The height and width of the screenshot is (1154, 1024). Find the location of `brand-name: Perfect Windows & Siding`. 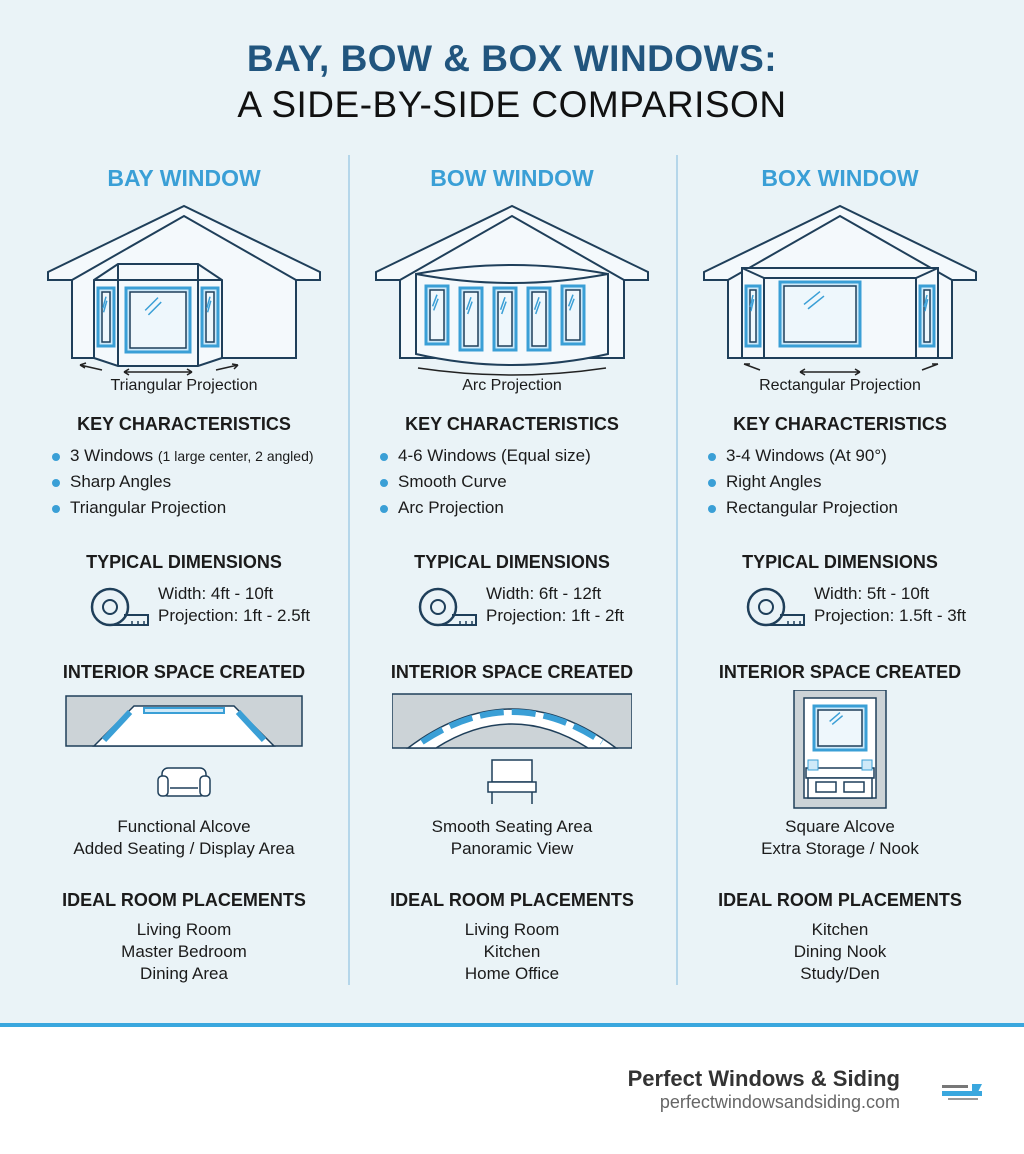

brand-name: Perfect Windows & Siding is located at coordinates (763, 1078).